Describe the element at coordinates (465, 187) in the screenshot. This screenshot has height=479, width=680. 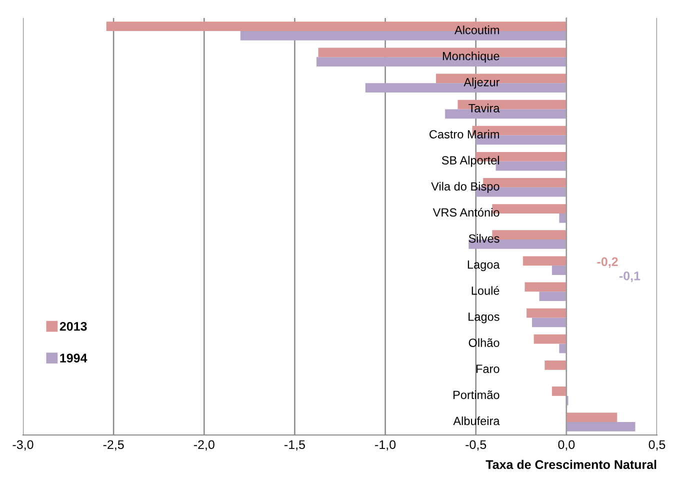
I see `y-tick-label: Vila do Bispo` at that location.